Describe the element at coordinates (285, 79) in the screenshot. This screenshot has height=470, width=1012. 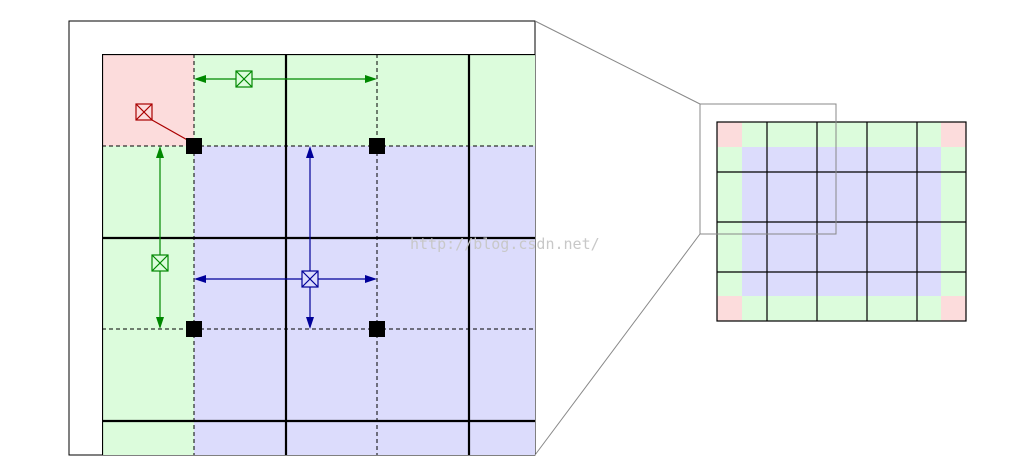
I see `green-horizontal-arrow` at that location.